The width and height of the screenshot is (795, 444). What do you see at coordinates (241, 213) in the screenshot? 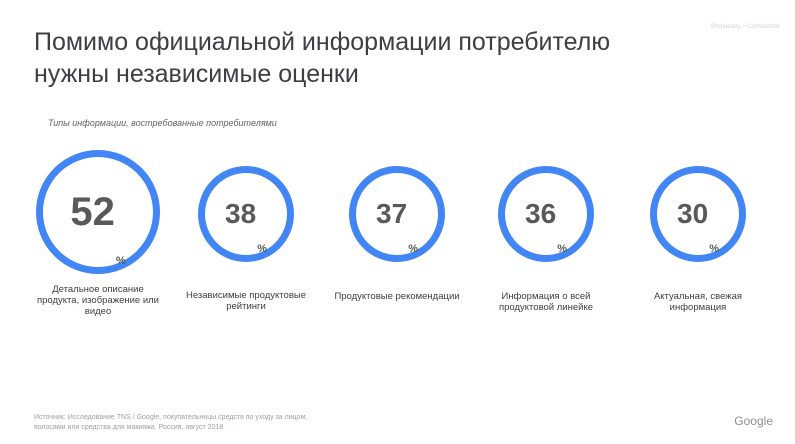
I see `stat-value: 38` at bounding box center [241, 213].